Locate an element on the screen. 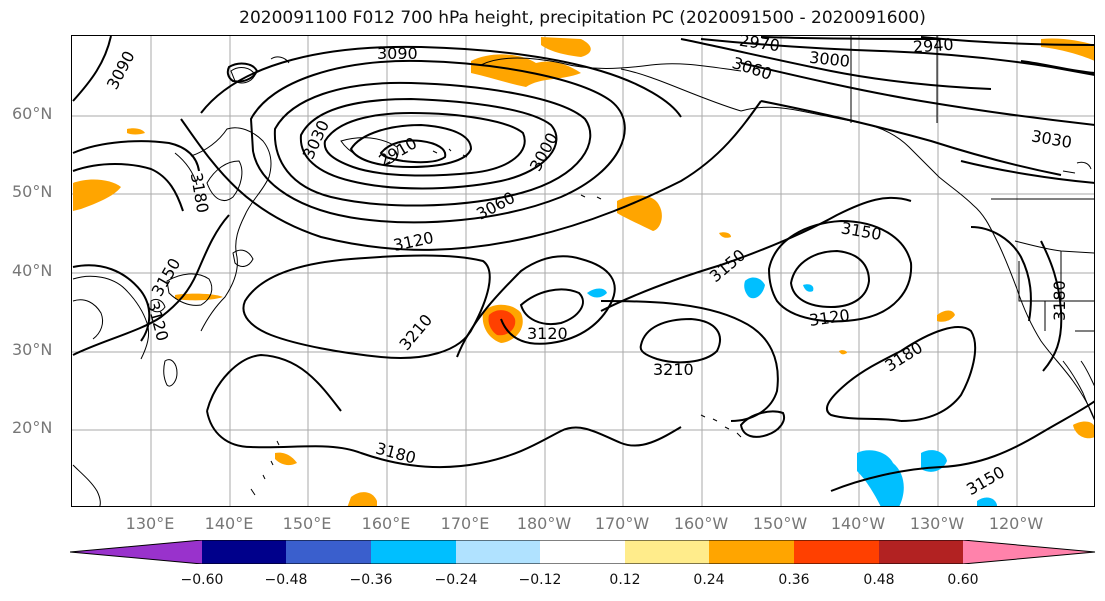 The image size is (1105, 601). colorbar-tick: −0.48 is located at coordinates (286, 580).